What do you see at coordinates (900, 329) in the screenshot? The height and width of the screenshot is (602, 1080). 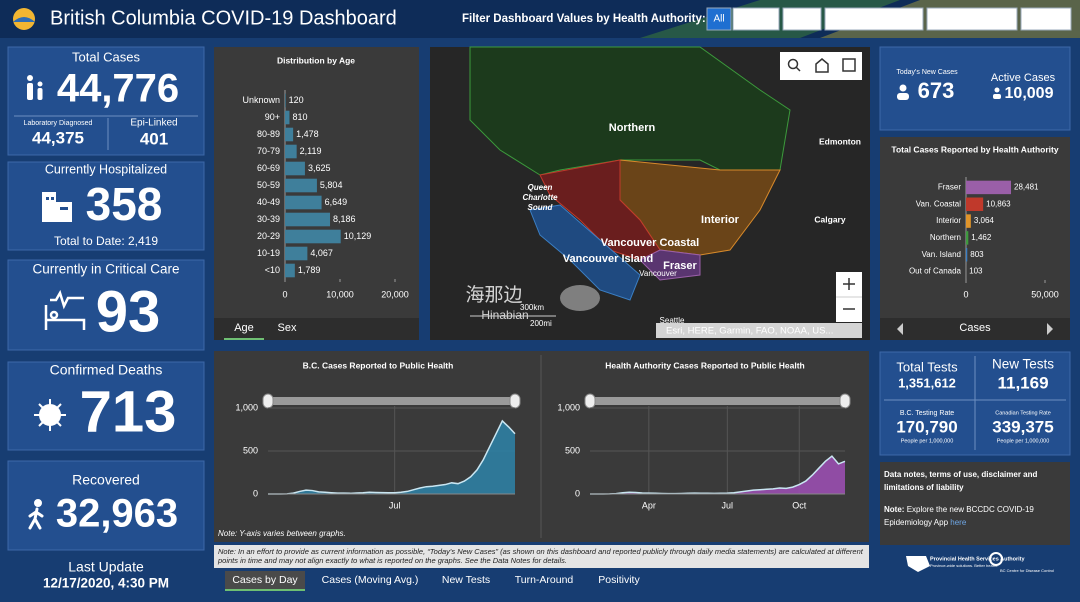 I see `tab-prev` at bounding box center [900, 329].